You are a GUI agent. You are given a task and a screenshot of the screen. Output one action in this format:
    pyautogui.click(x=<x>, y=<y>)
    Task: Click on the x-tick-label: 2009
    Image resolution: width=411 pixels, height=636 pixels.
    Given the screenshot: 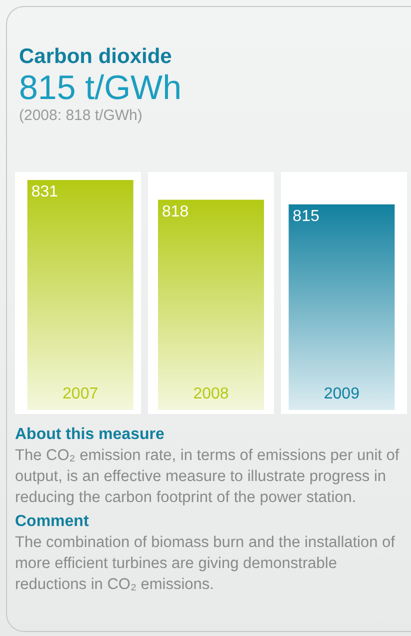 What is the action you would take?
    pyautogui.click(x=342, y=394)
    